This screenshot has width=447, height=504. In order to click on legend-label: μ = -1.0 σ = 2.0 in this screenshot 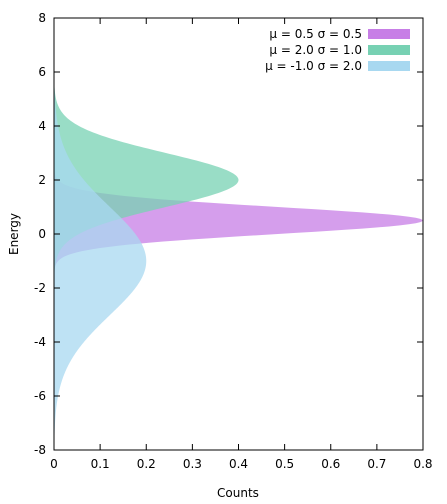, I will do `click(313, 66)`.